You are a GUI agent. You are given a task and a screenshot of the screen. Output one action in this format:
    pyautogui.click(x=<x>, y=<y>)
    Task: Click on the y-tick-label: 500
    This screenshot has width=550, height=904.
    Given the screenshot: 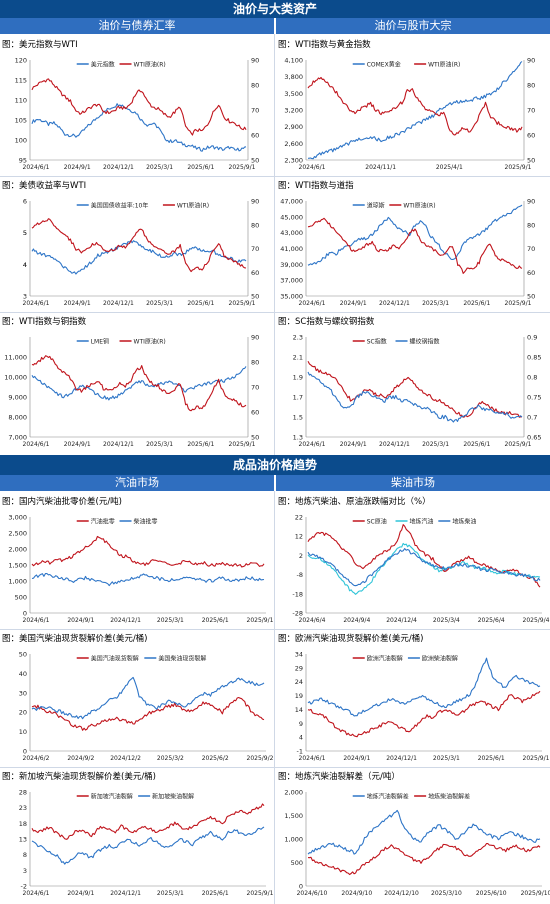 What is the action you would take?
    pyautogui.click(x=21, y=598)
    